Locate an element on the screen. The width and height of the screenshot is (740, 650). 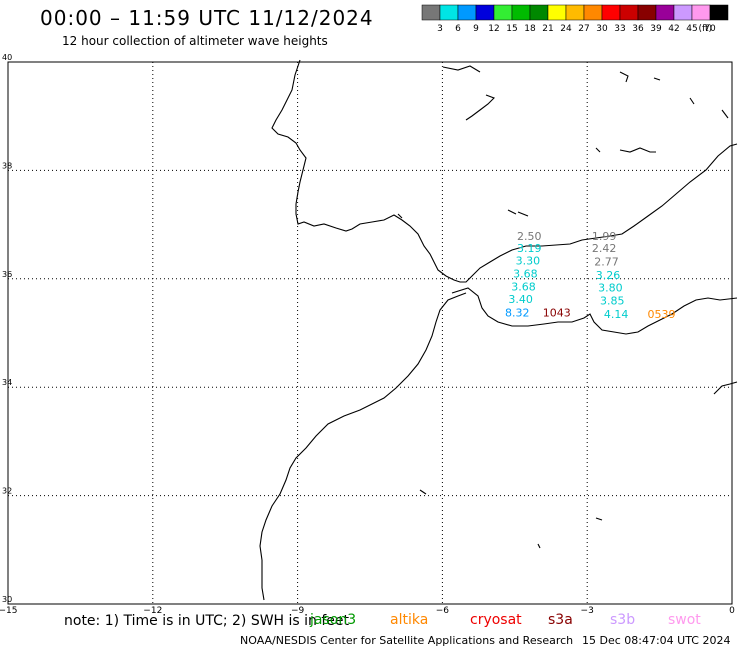
colorbar-label: 42 is located at coordinates (673, 29).